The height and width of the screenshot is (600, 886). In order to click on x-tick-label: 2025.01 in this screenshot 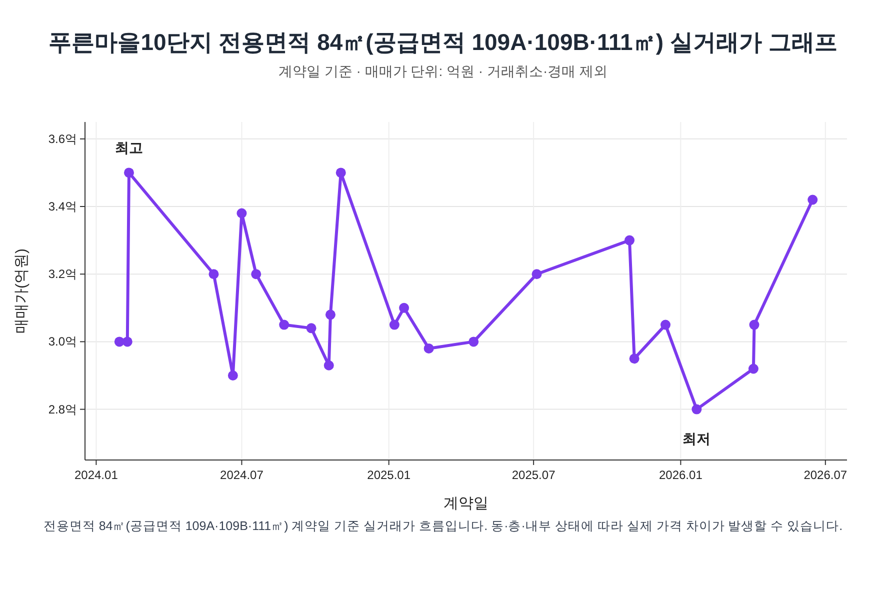, I will do `click(389, 475)`.